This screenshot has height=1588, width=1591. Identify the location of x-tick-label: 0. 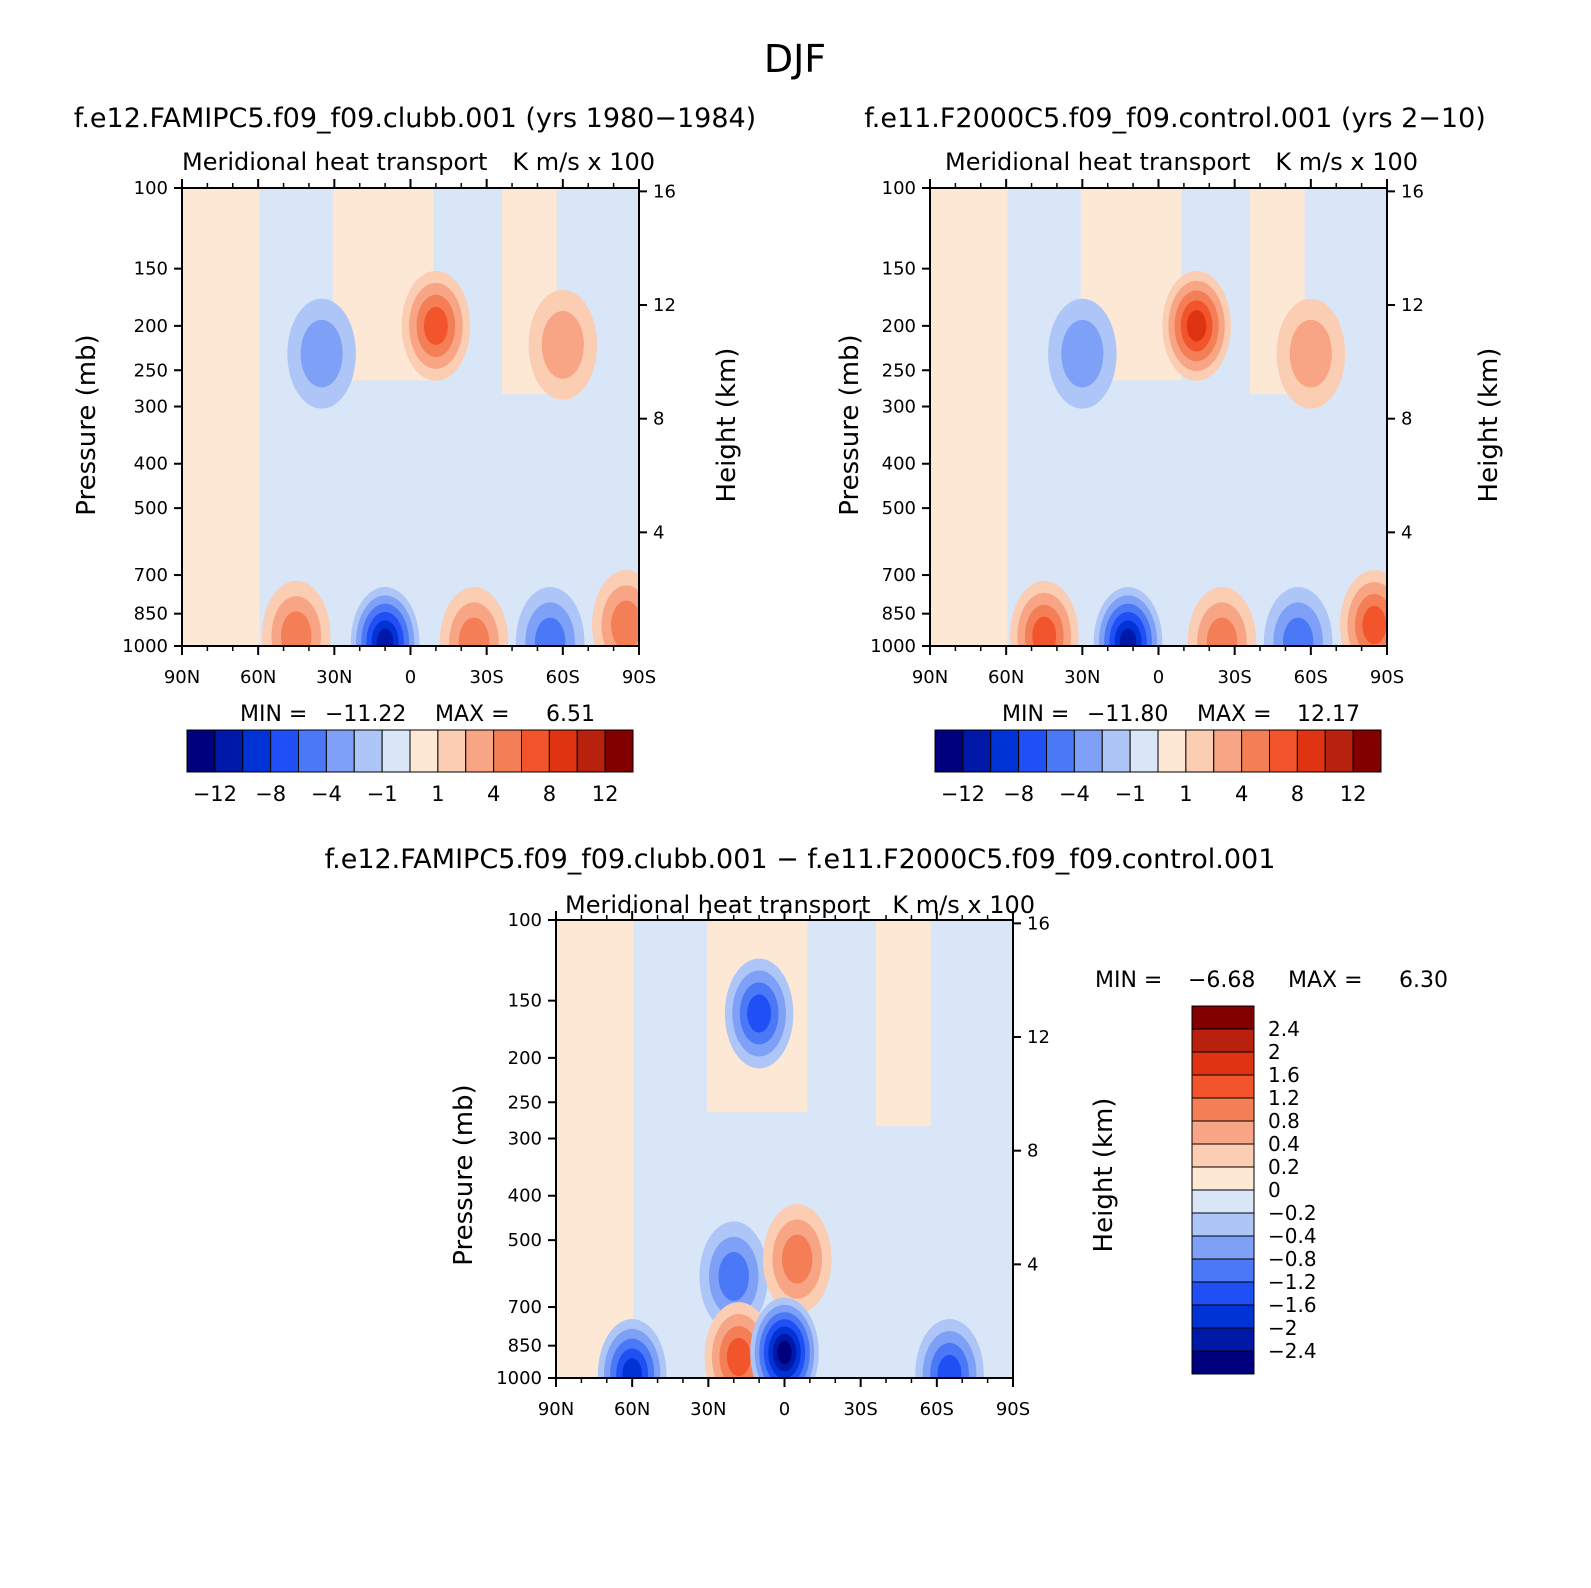
(784, 1409).